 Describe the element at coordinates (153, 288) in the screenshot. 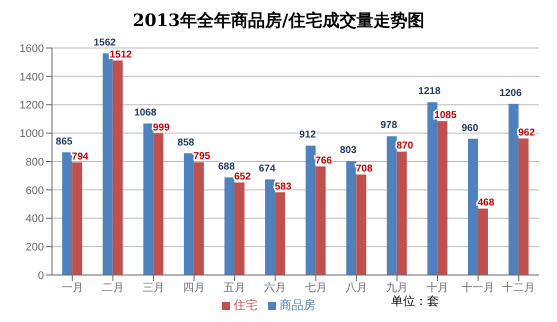

I see `x-tick-label: 三月` at that location.